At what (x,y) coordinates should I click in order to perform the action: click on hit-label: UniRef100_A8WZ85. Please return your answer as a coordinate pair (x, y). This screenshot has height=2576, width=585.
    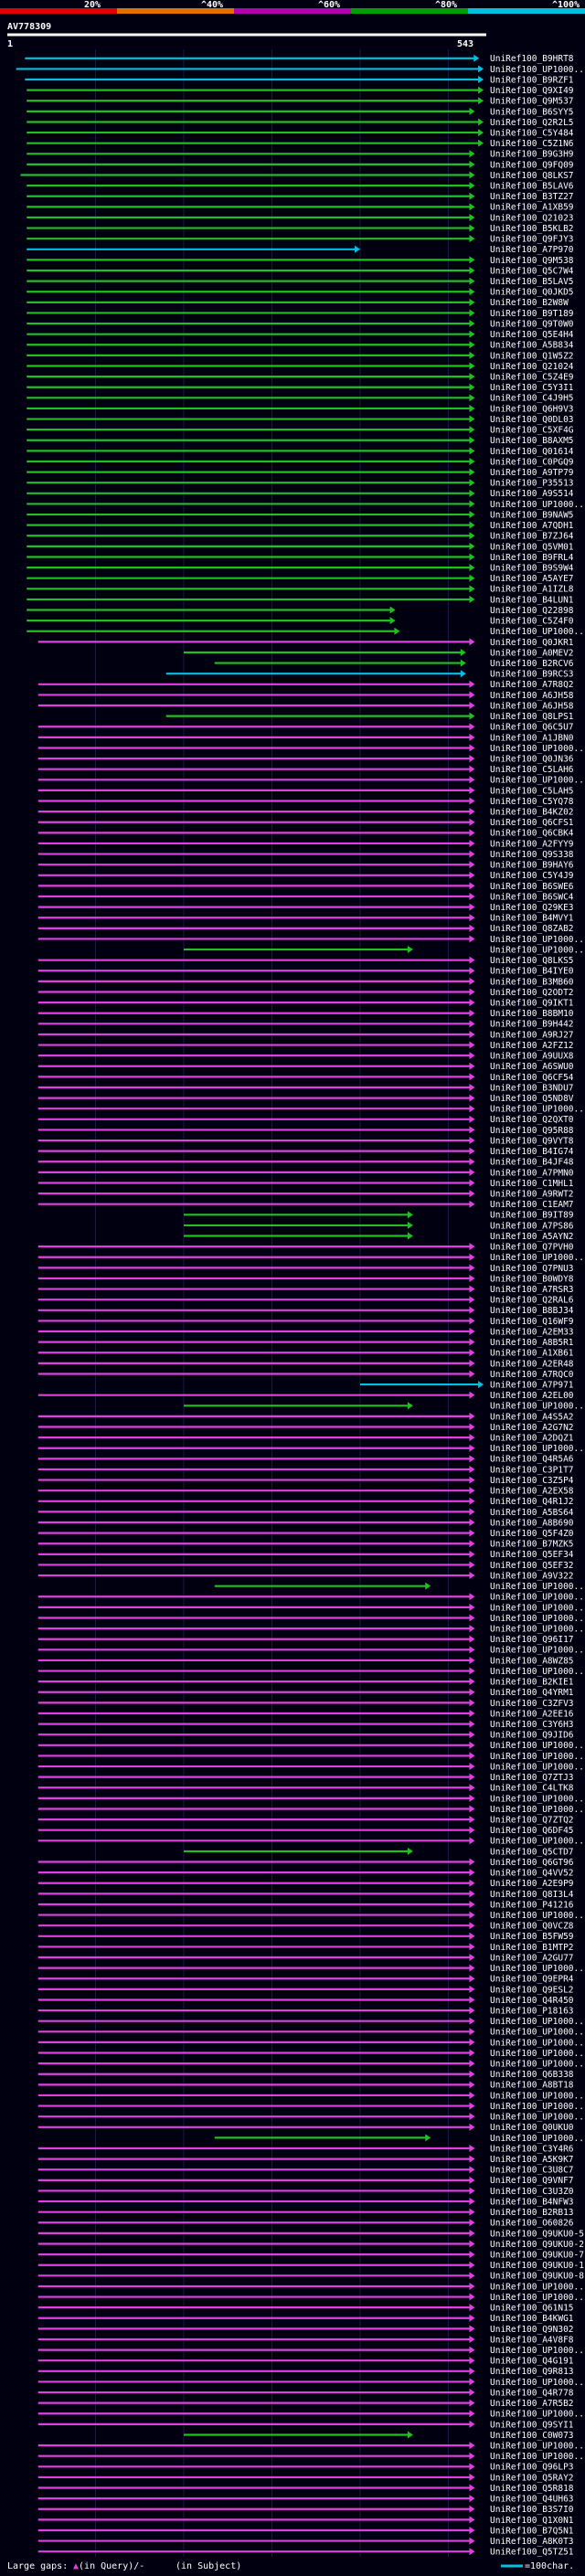
    Looking at the image, I should click on (532, 1661).